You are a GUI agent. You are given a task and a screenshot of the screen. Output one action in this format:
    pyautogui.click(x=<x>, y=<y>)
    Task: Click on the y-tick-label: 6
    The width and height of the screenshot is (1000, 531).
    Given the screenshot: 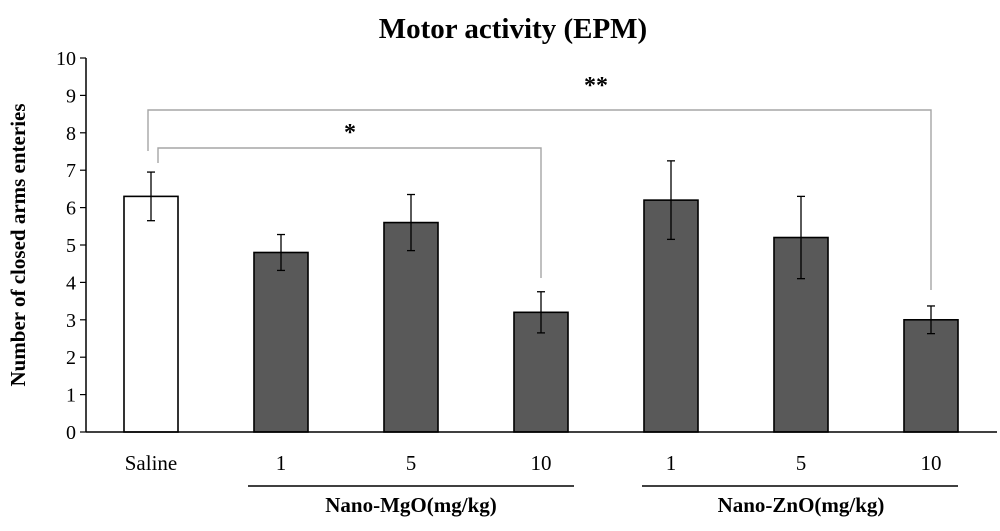 What is the action you would take?
    pyautogui.click(x=71, y=209)
    